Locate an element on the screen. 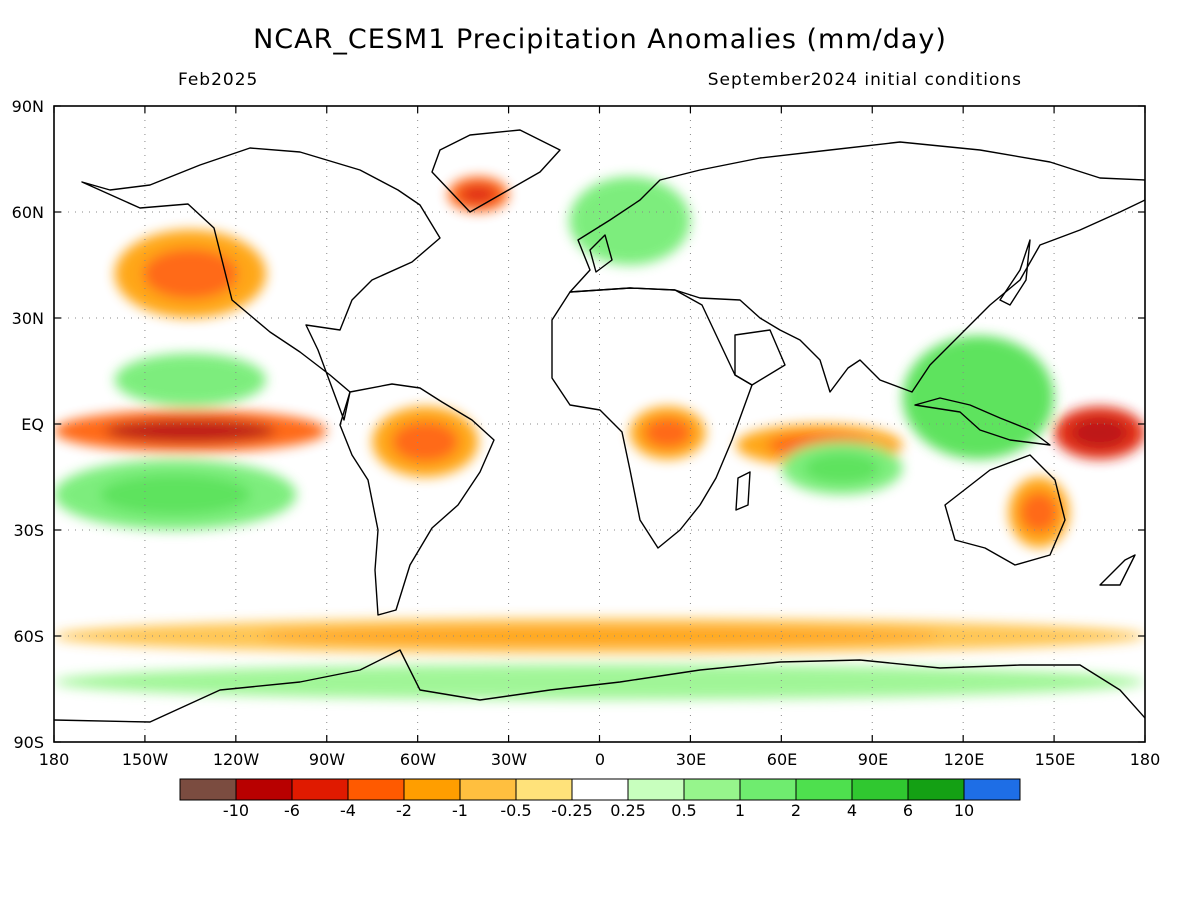  coast-africa is located at coordinates (652, 418).